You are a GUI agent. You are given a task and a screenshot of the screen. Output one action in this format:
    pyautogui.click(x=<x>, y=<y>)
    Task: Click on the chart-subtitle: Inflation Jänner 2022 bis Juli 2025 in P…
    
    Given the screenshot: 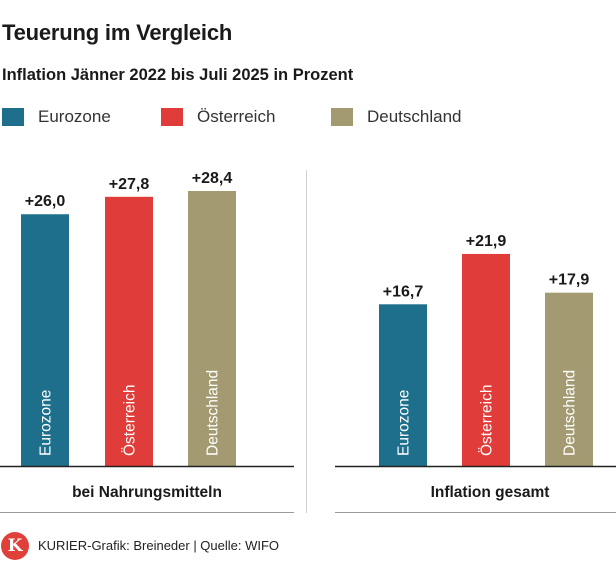 What is the action you would take?
    pyautogui.click(x=178, y=75)
    